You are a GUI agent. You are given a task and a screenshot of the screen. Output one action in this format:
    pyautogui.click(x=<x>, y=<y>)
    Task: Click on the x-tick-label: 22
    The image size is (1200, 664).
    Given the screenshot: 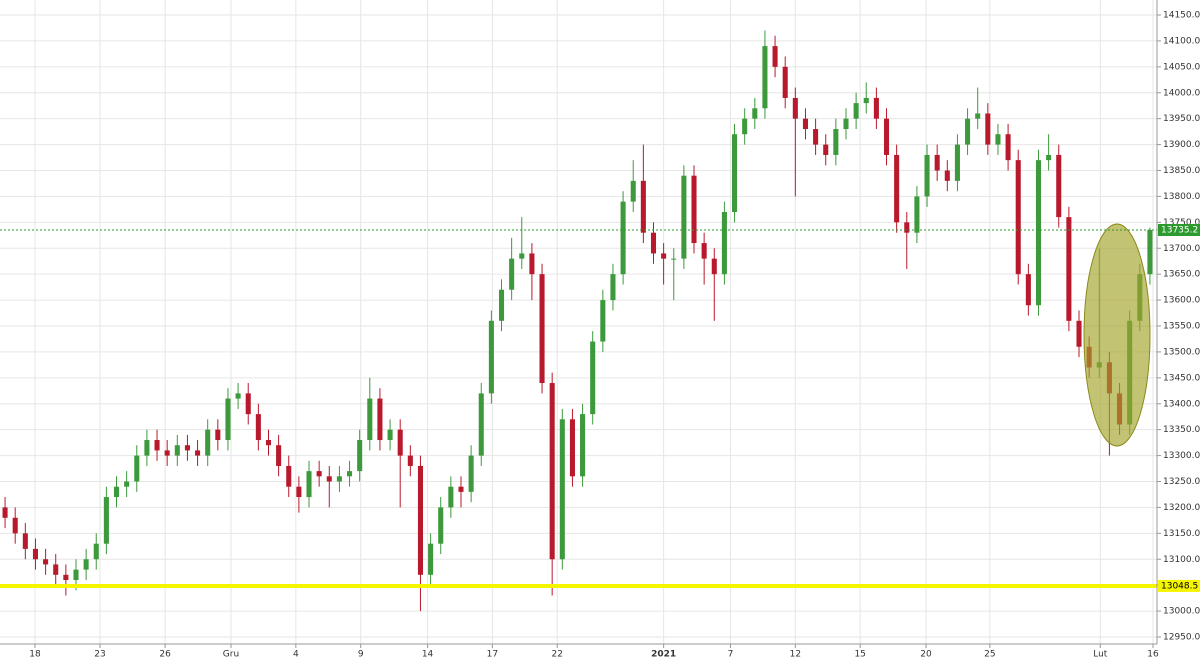 What is the action you would take?
    pyautogui.click(x=557, y=655)
    